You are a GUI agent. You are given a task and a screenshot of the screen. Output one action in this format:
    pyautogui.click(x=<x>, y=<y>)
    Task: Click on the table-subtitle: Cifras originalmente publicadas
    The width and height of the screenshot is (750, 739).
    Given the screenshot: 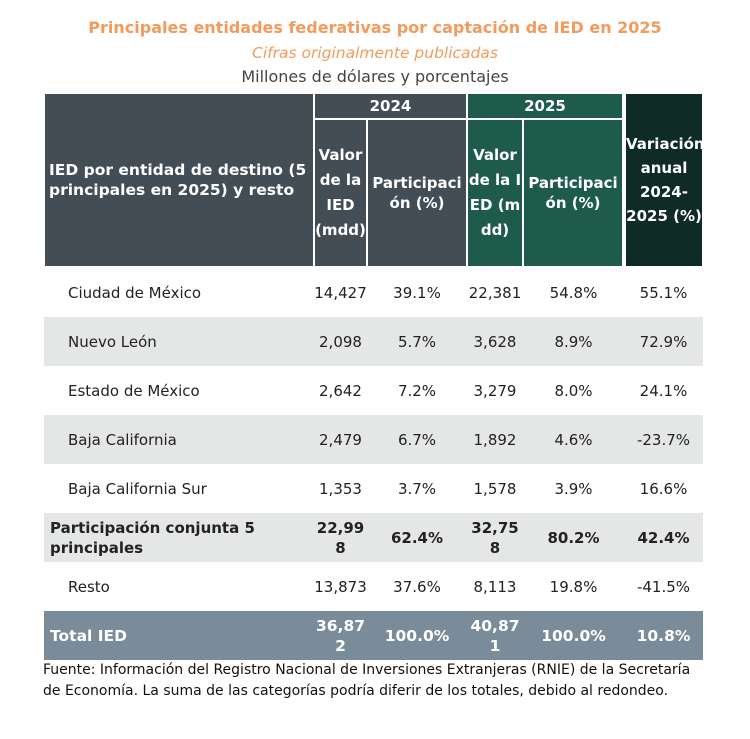 What is the action you would take?
    pyautogui.click(x=375, y=53)
    